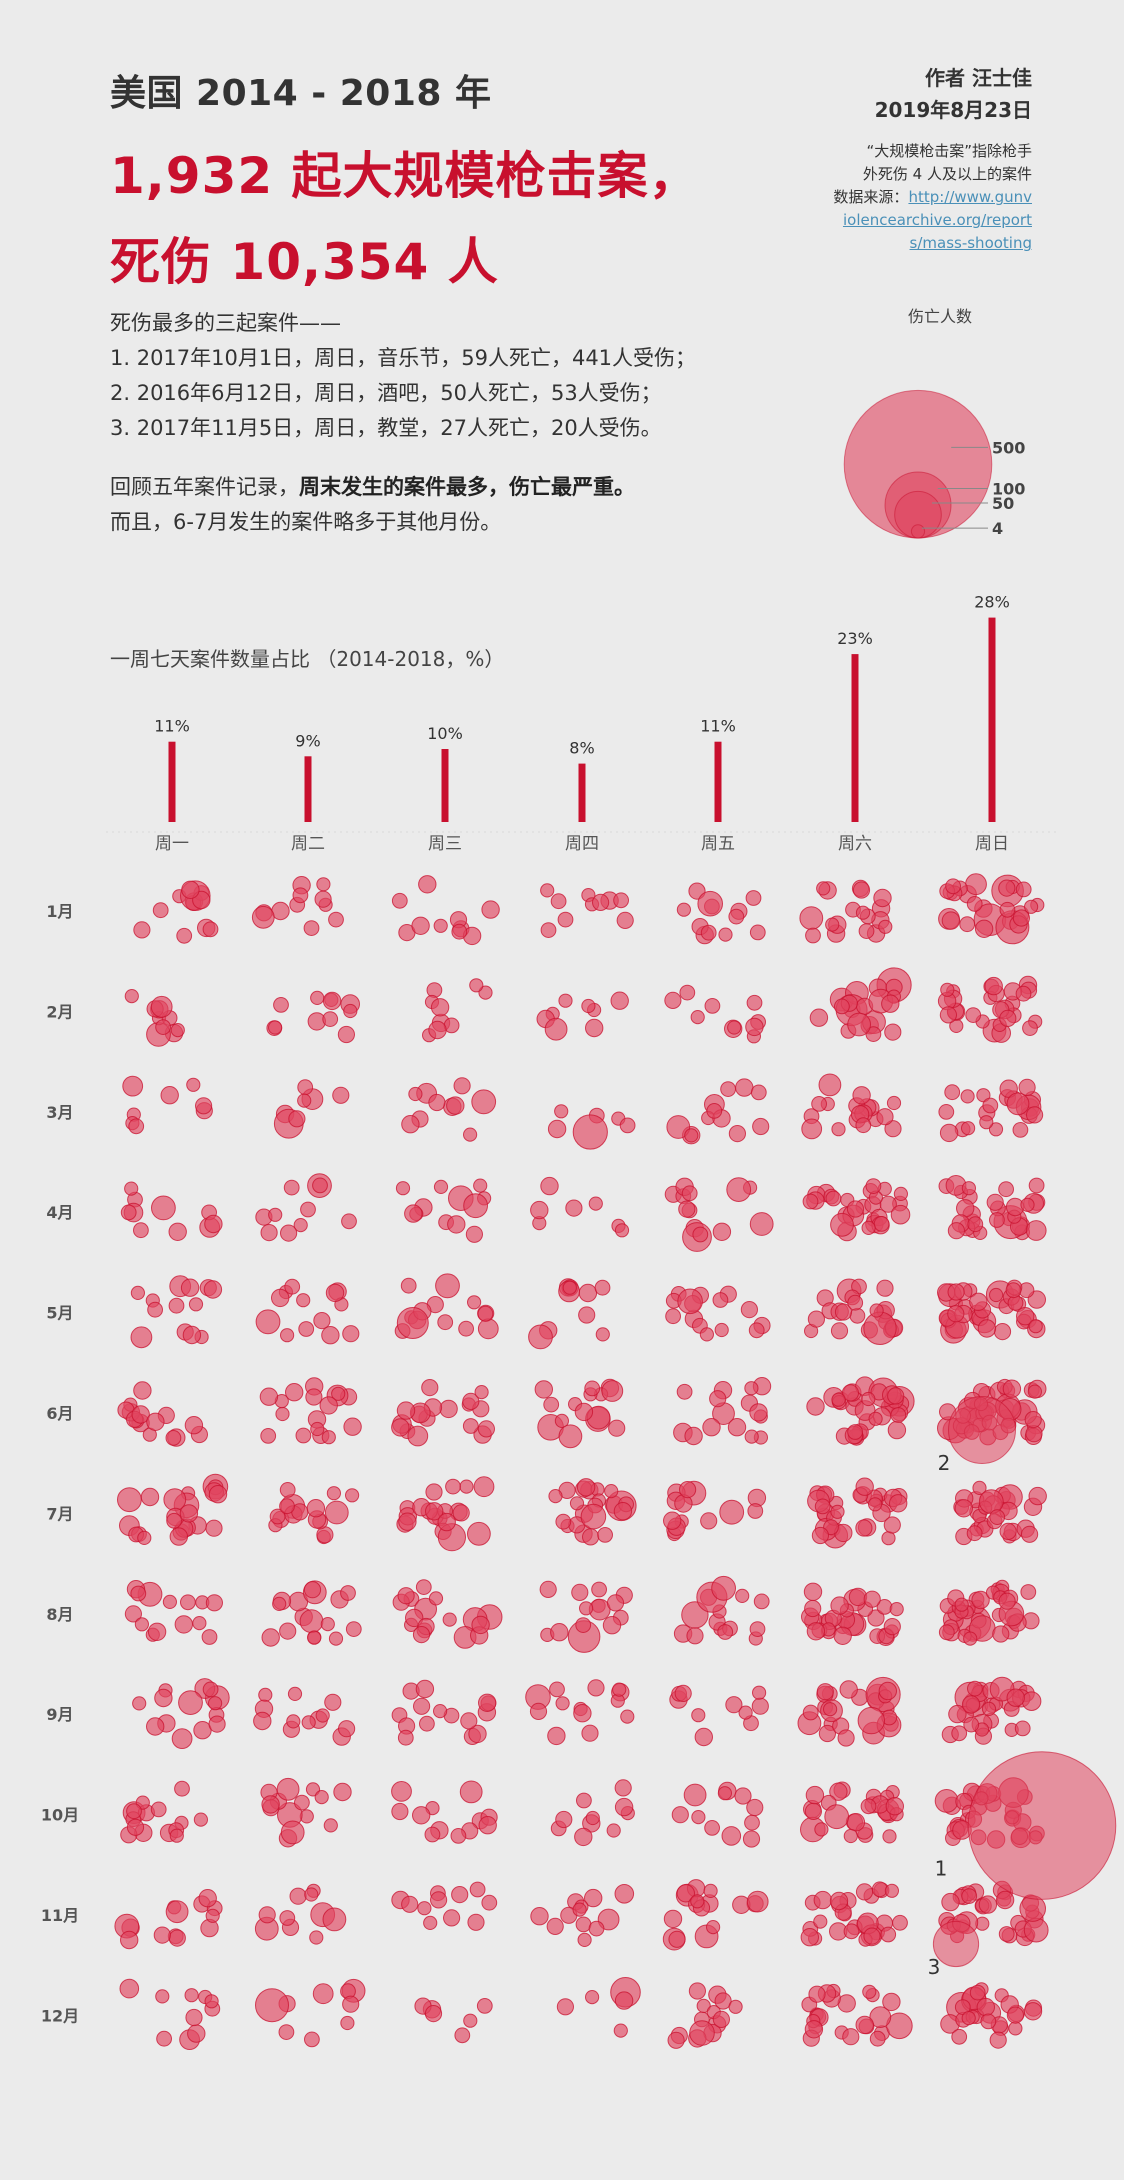 This screenshot has width=1124, height=2180. What do you see at coordinates (580, 1592) in the screenshot?
I see `bubble-8月-周四` at bounding box center [580, 1592].